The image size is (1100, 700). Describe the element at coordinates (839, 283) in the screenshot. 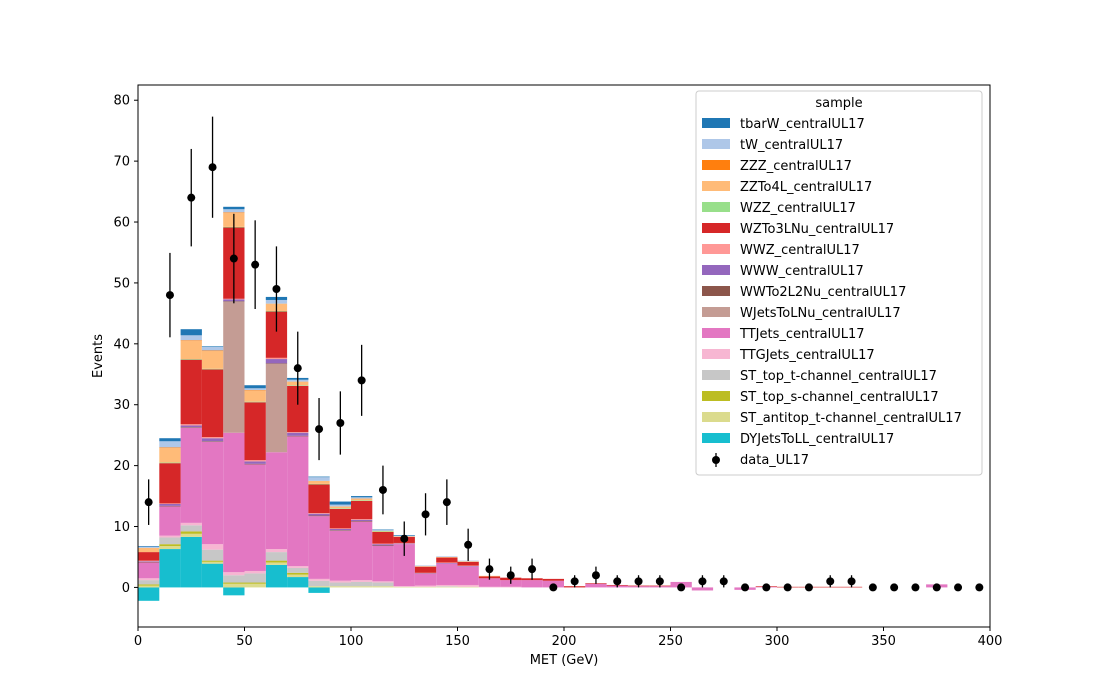

I see `legend-box` at that location.